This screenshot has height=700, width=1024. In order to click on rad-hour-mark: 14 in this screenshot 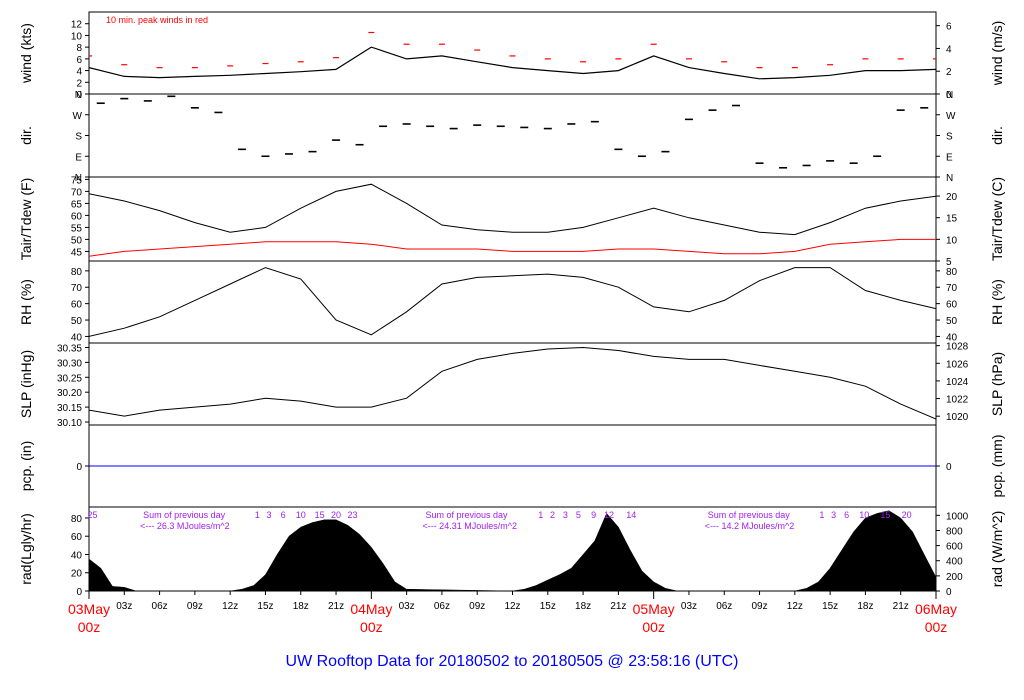, I will do `click(631, 515)`.